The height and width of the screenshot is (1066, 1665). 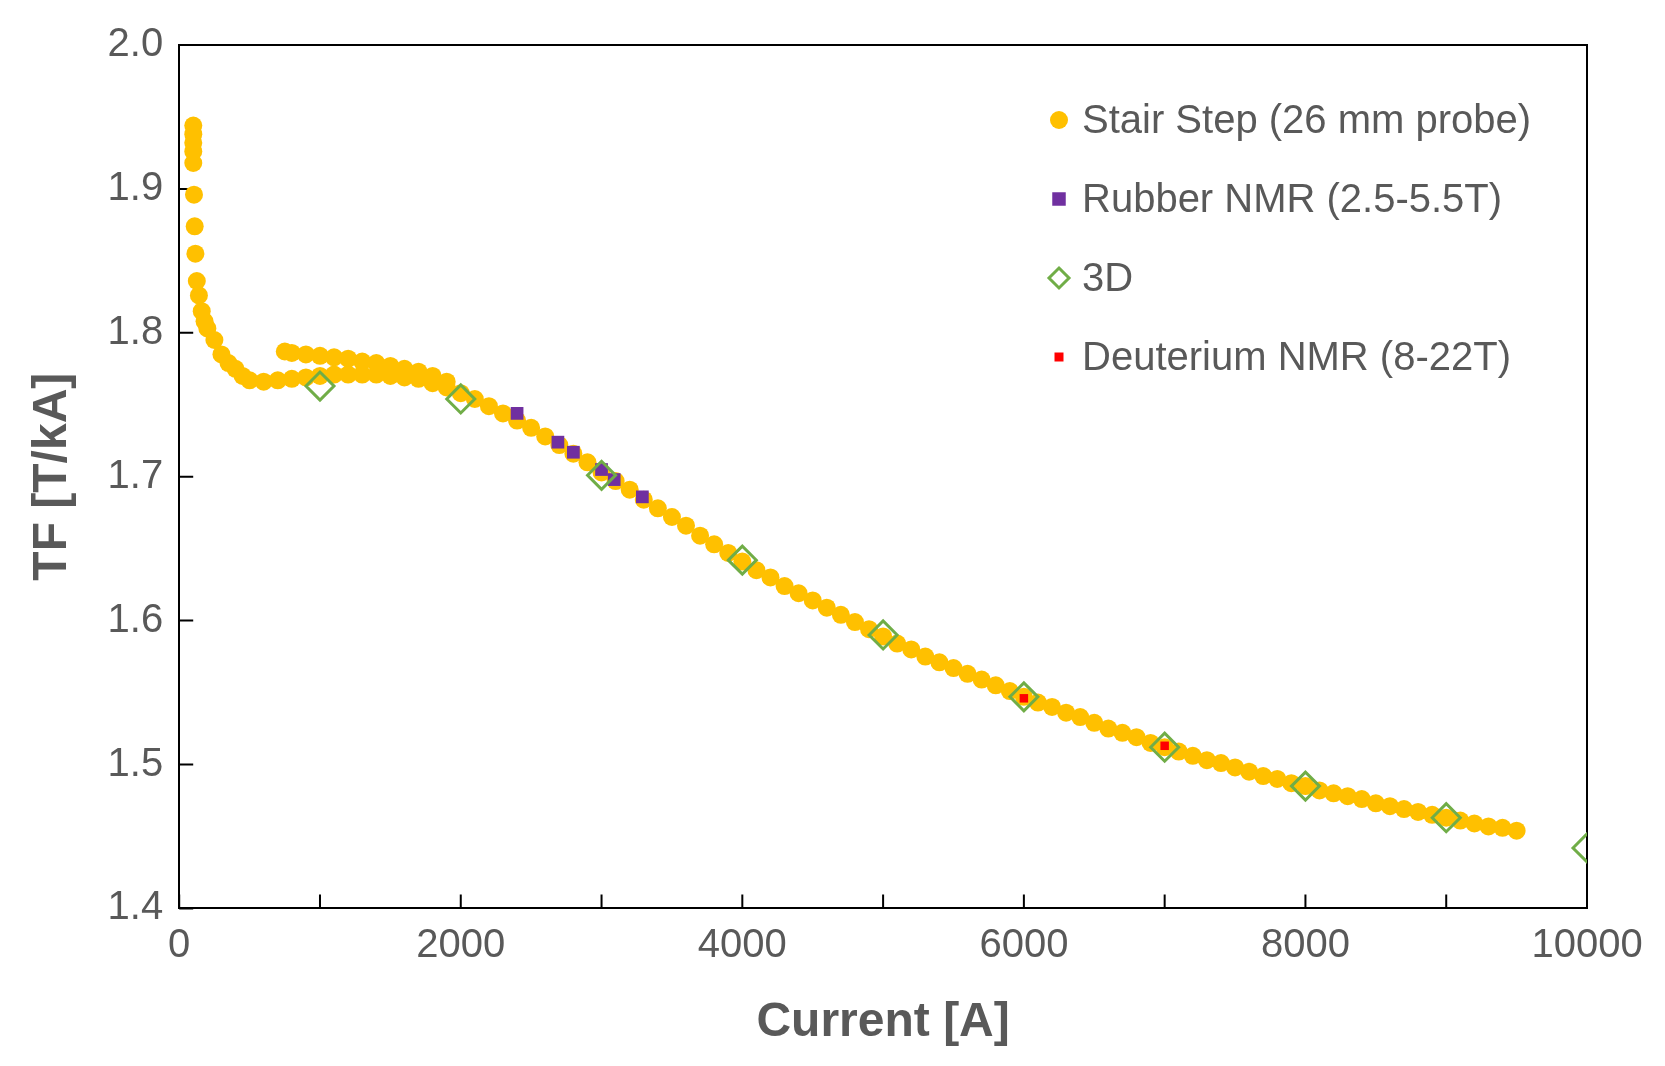 What do you see at coordinates (1587, 943) in the screenshot?
I see `x-tick-label: 10000` at bounding box center [1587, 943].